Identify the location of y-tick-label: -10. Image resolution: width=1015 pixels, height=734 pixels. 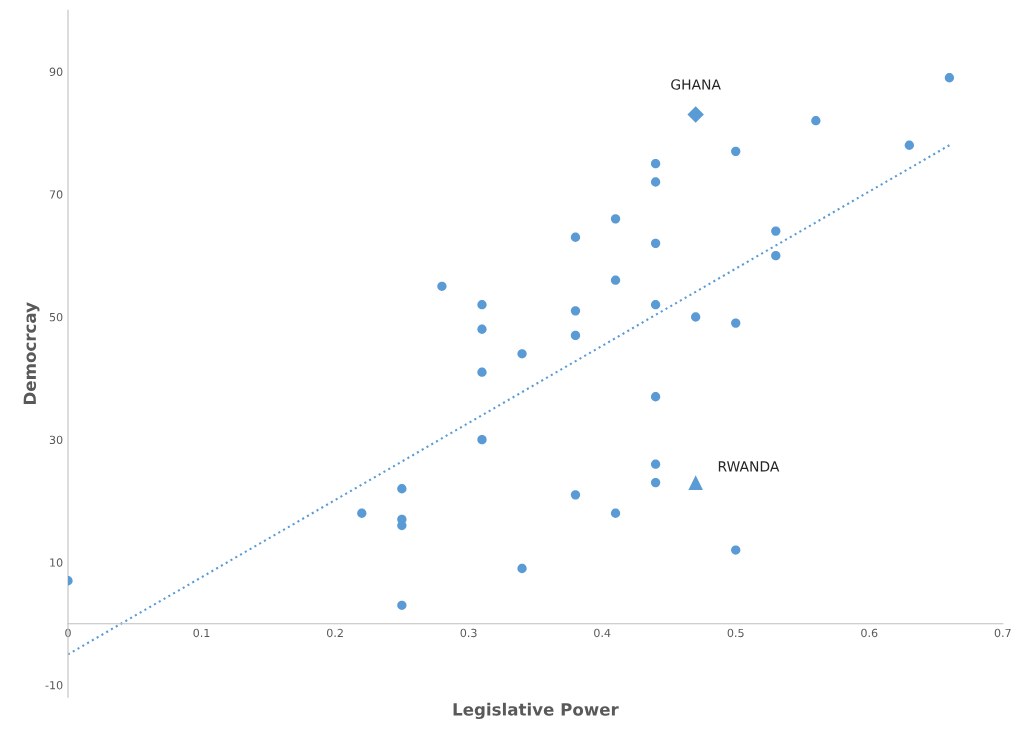
(54, 685).